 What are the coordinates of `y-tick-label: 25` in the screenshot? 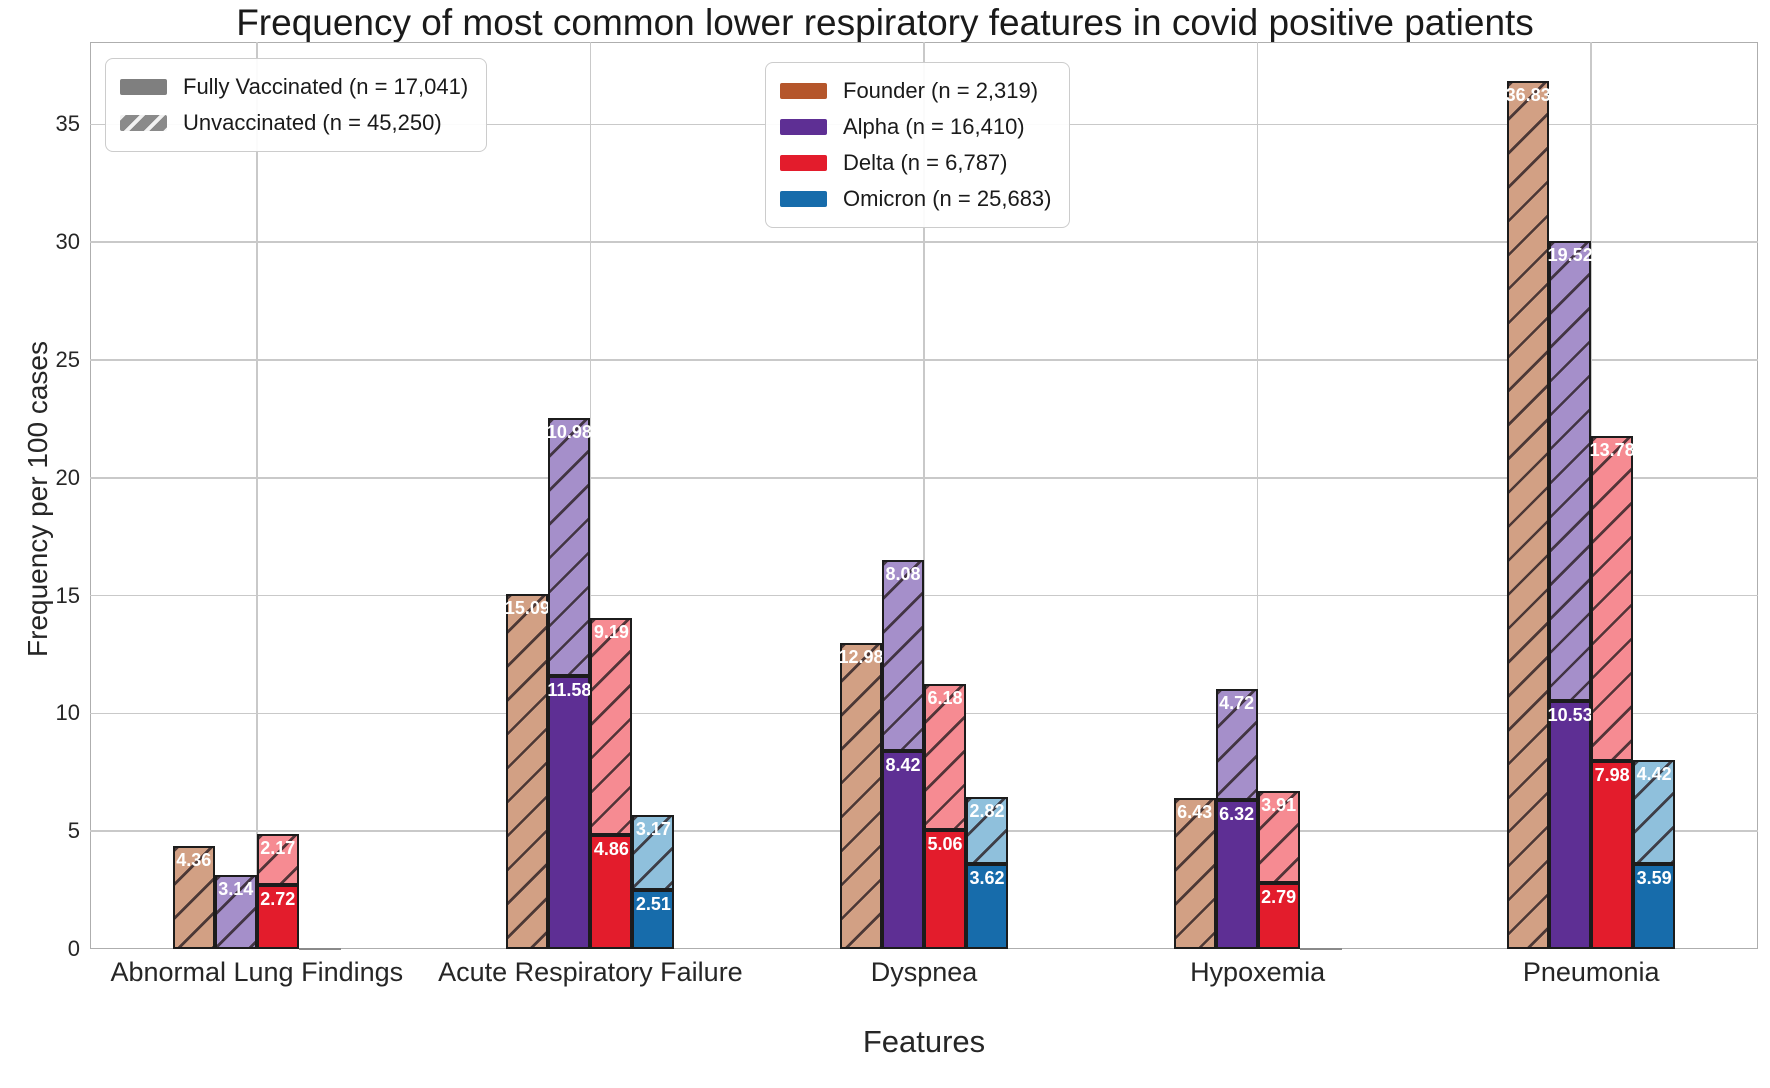 It's located at (67, 360).